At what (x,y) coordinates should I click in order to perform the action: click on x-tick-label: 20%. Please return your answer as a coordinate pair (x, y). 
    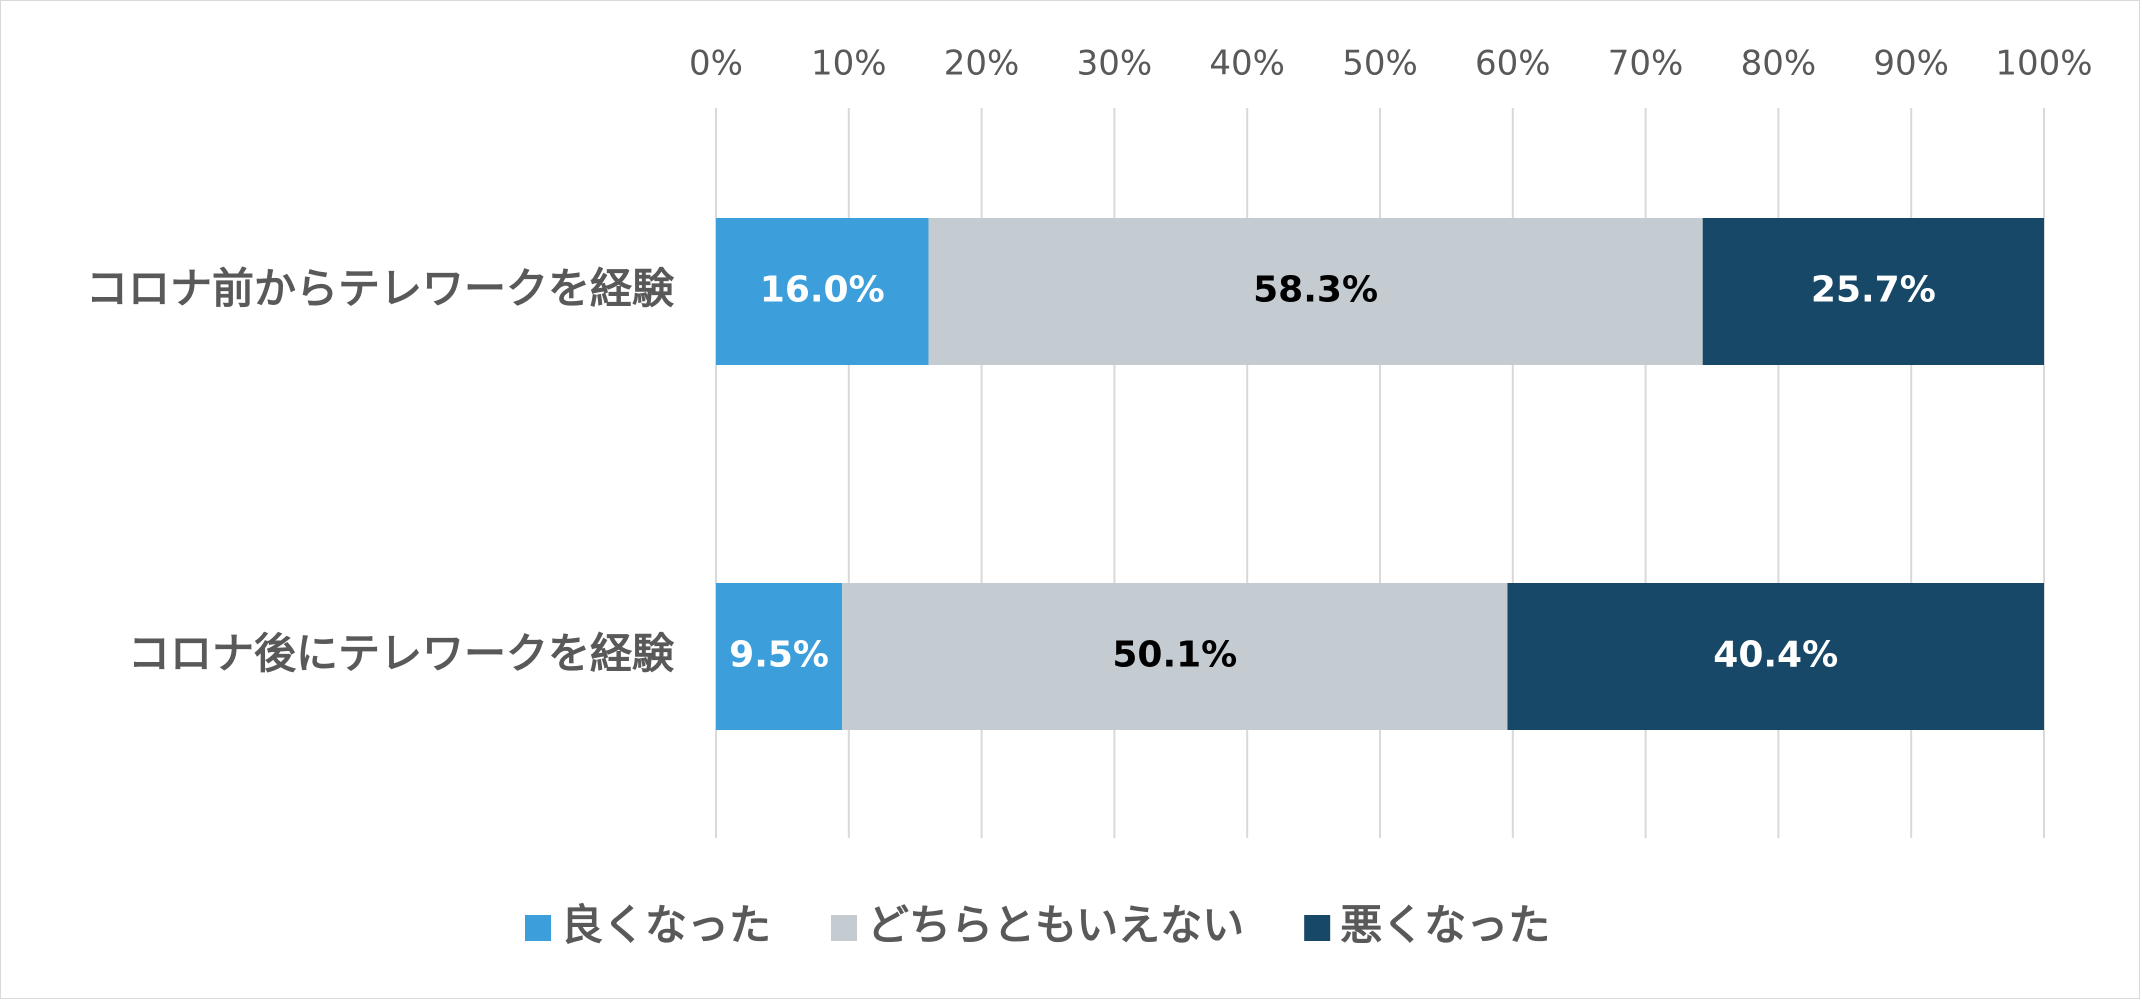
    Looking at the image, I should click on (982, 64).